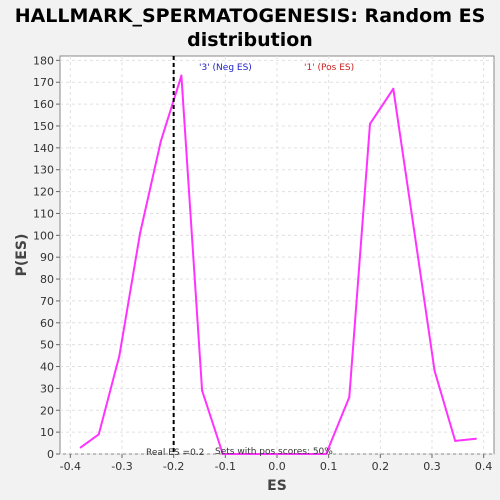 This screenshot has height=500, width=500. Describe the element at coordinates (250, 16) in the screenshot. I see `chart-title-line1: HALLMARK_SPERMATOGENESIS: Random ES` at that location.